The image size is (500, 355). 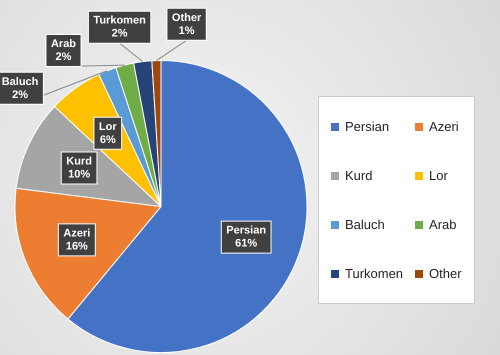 I want to click on legend-label: Kurd, so click(x=358, y=175).